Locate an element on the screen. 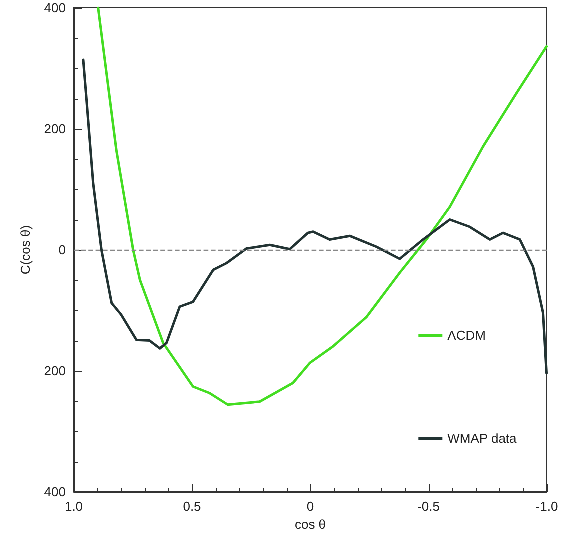 This screenshot has width=572, height=545. x-tick-label: -1.0 is located at coordinates (547, 506).